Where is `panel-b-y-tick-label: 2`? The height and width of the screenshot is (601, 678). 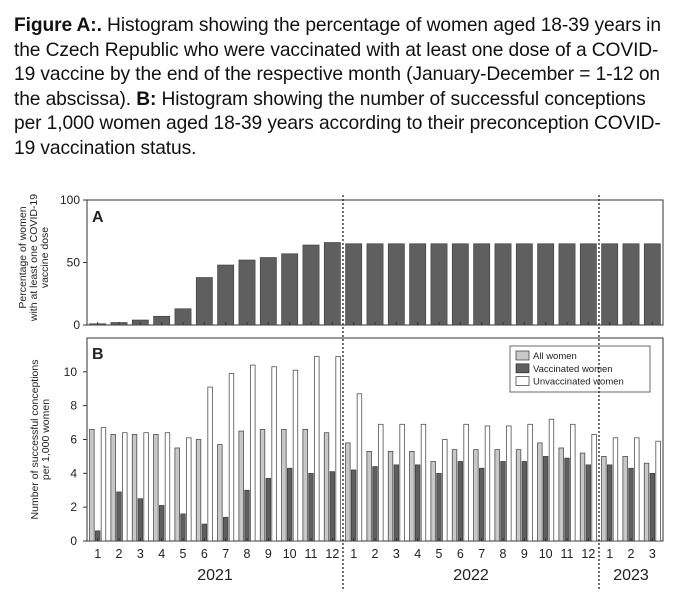 panel-b-y-tick-label: 2 is located at coordinates (73, 507).